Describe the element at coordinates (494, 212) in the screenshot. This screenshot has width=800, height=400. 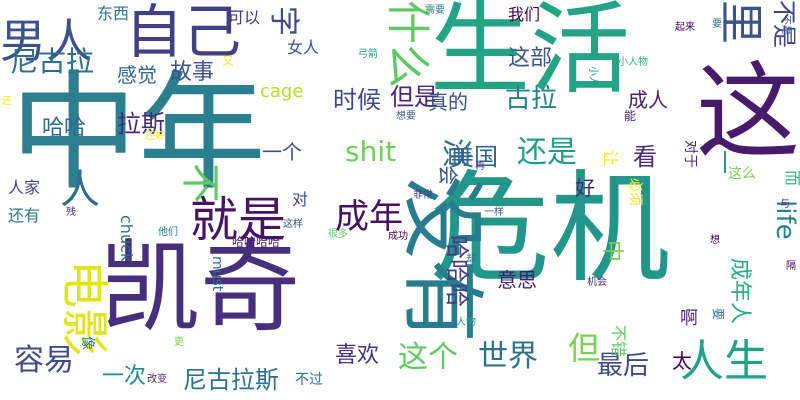
I see `cloud-word: 一样` at that location.